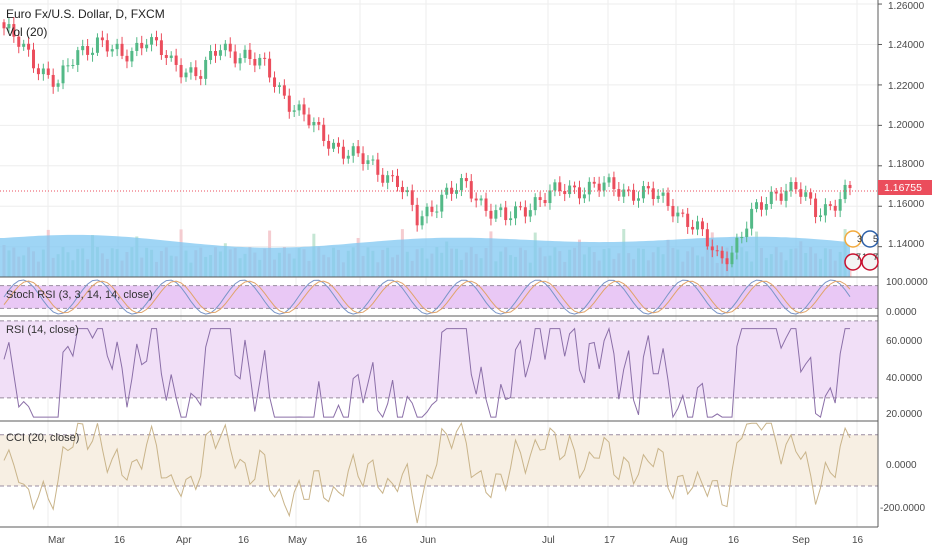 The height and width of the screenshot is (550, 932). Describe the element at coordinates (906, 6) in the screenshot. I see `price-tick-label: 1.26000` at that location.